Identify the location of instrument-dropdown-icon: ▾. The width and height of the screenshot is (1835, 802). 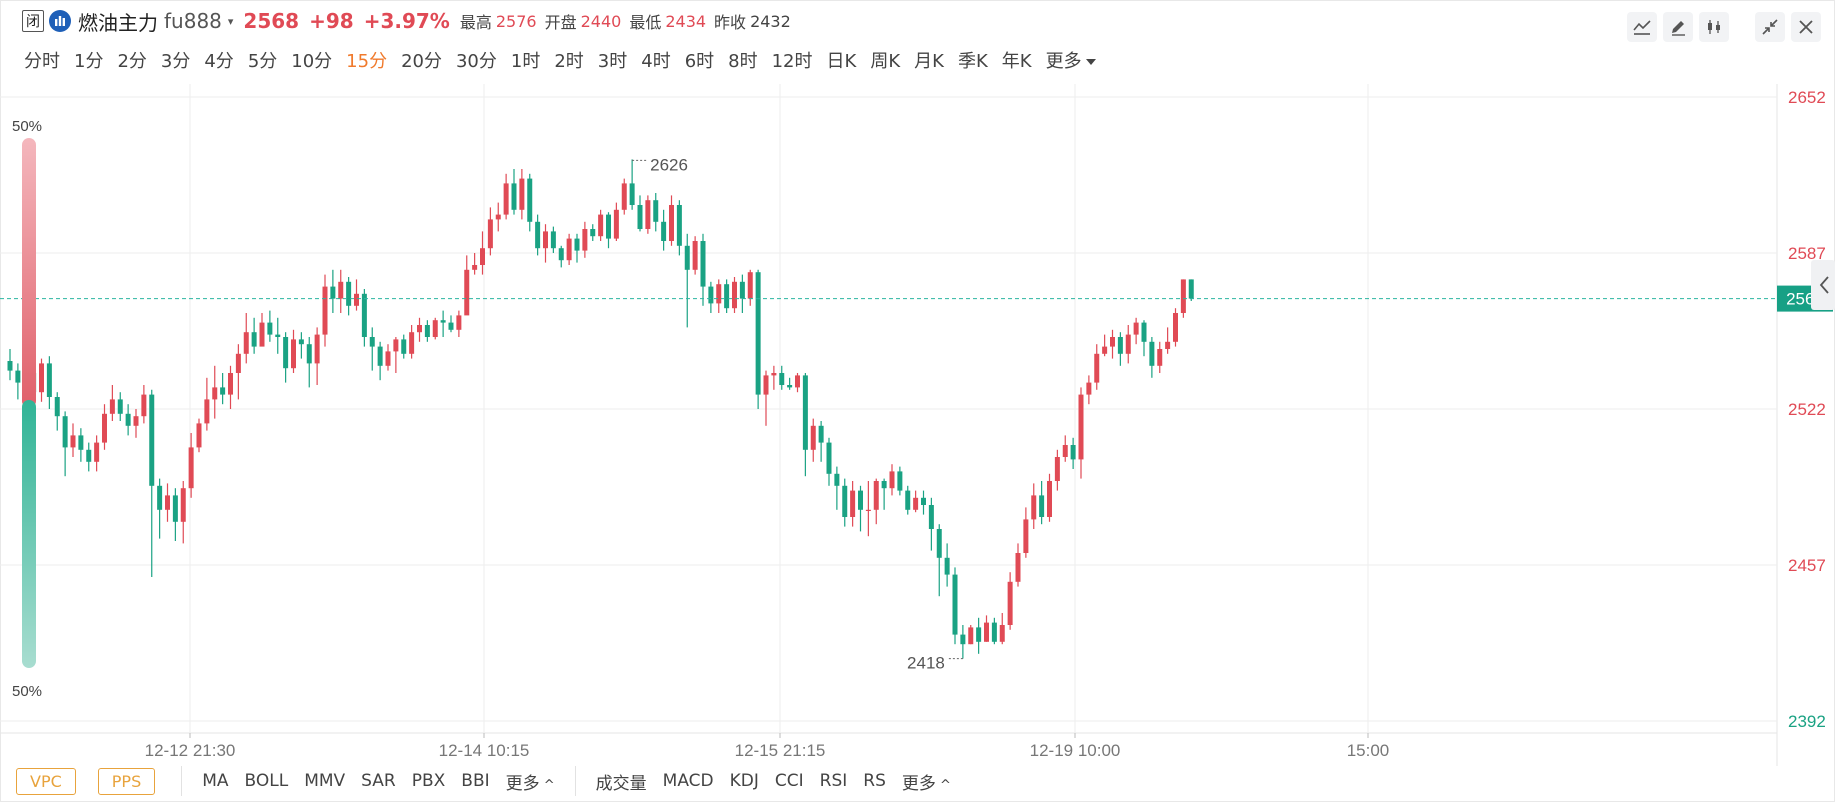
(230, 21).